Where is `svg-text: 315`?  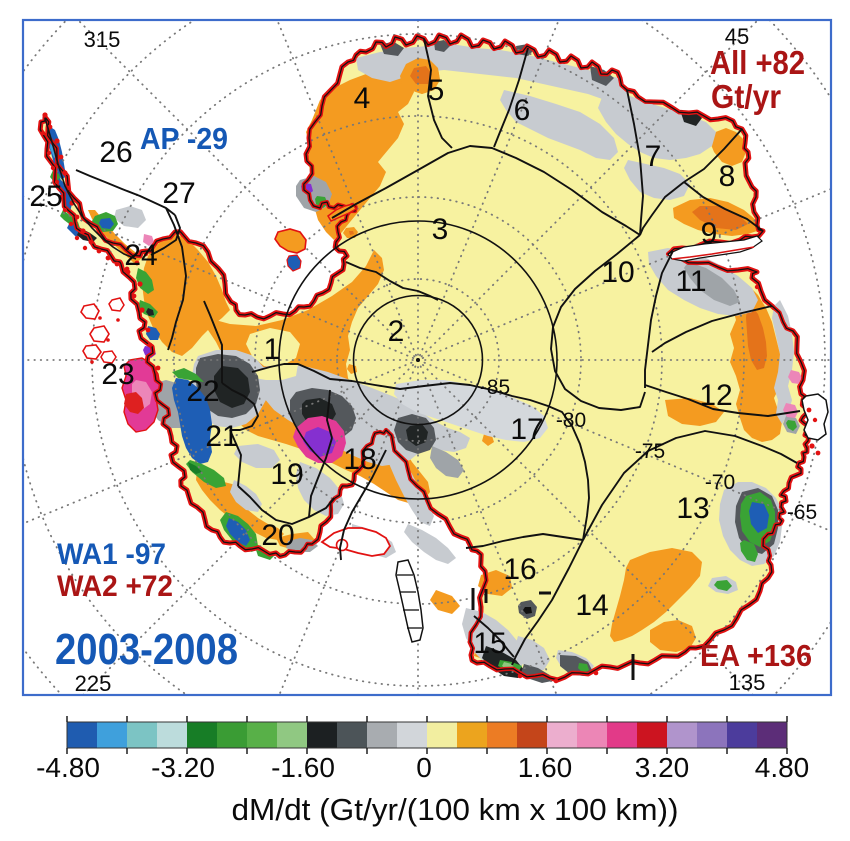 svg-text: 315 is located at coordinates (102, 39).